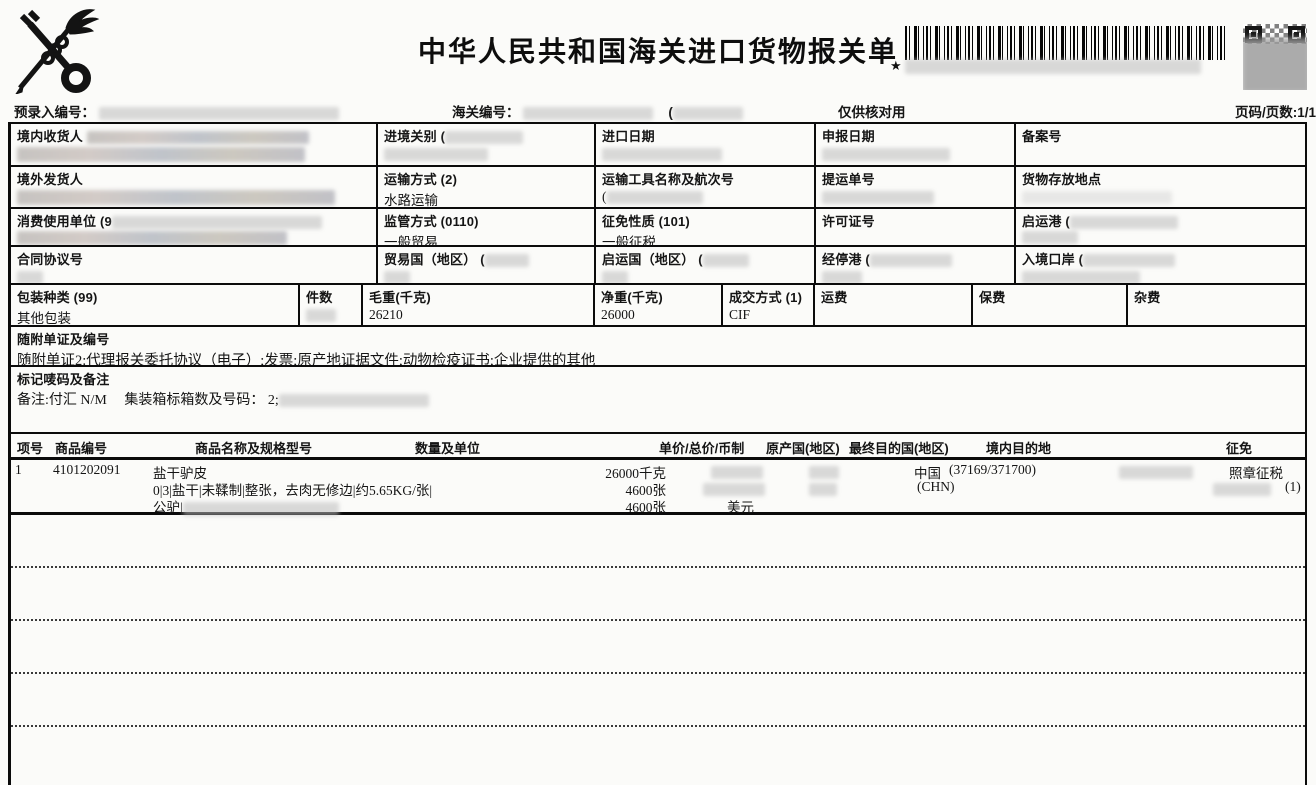  I want to click on redacted-container-no, so click(353, 401).